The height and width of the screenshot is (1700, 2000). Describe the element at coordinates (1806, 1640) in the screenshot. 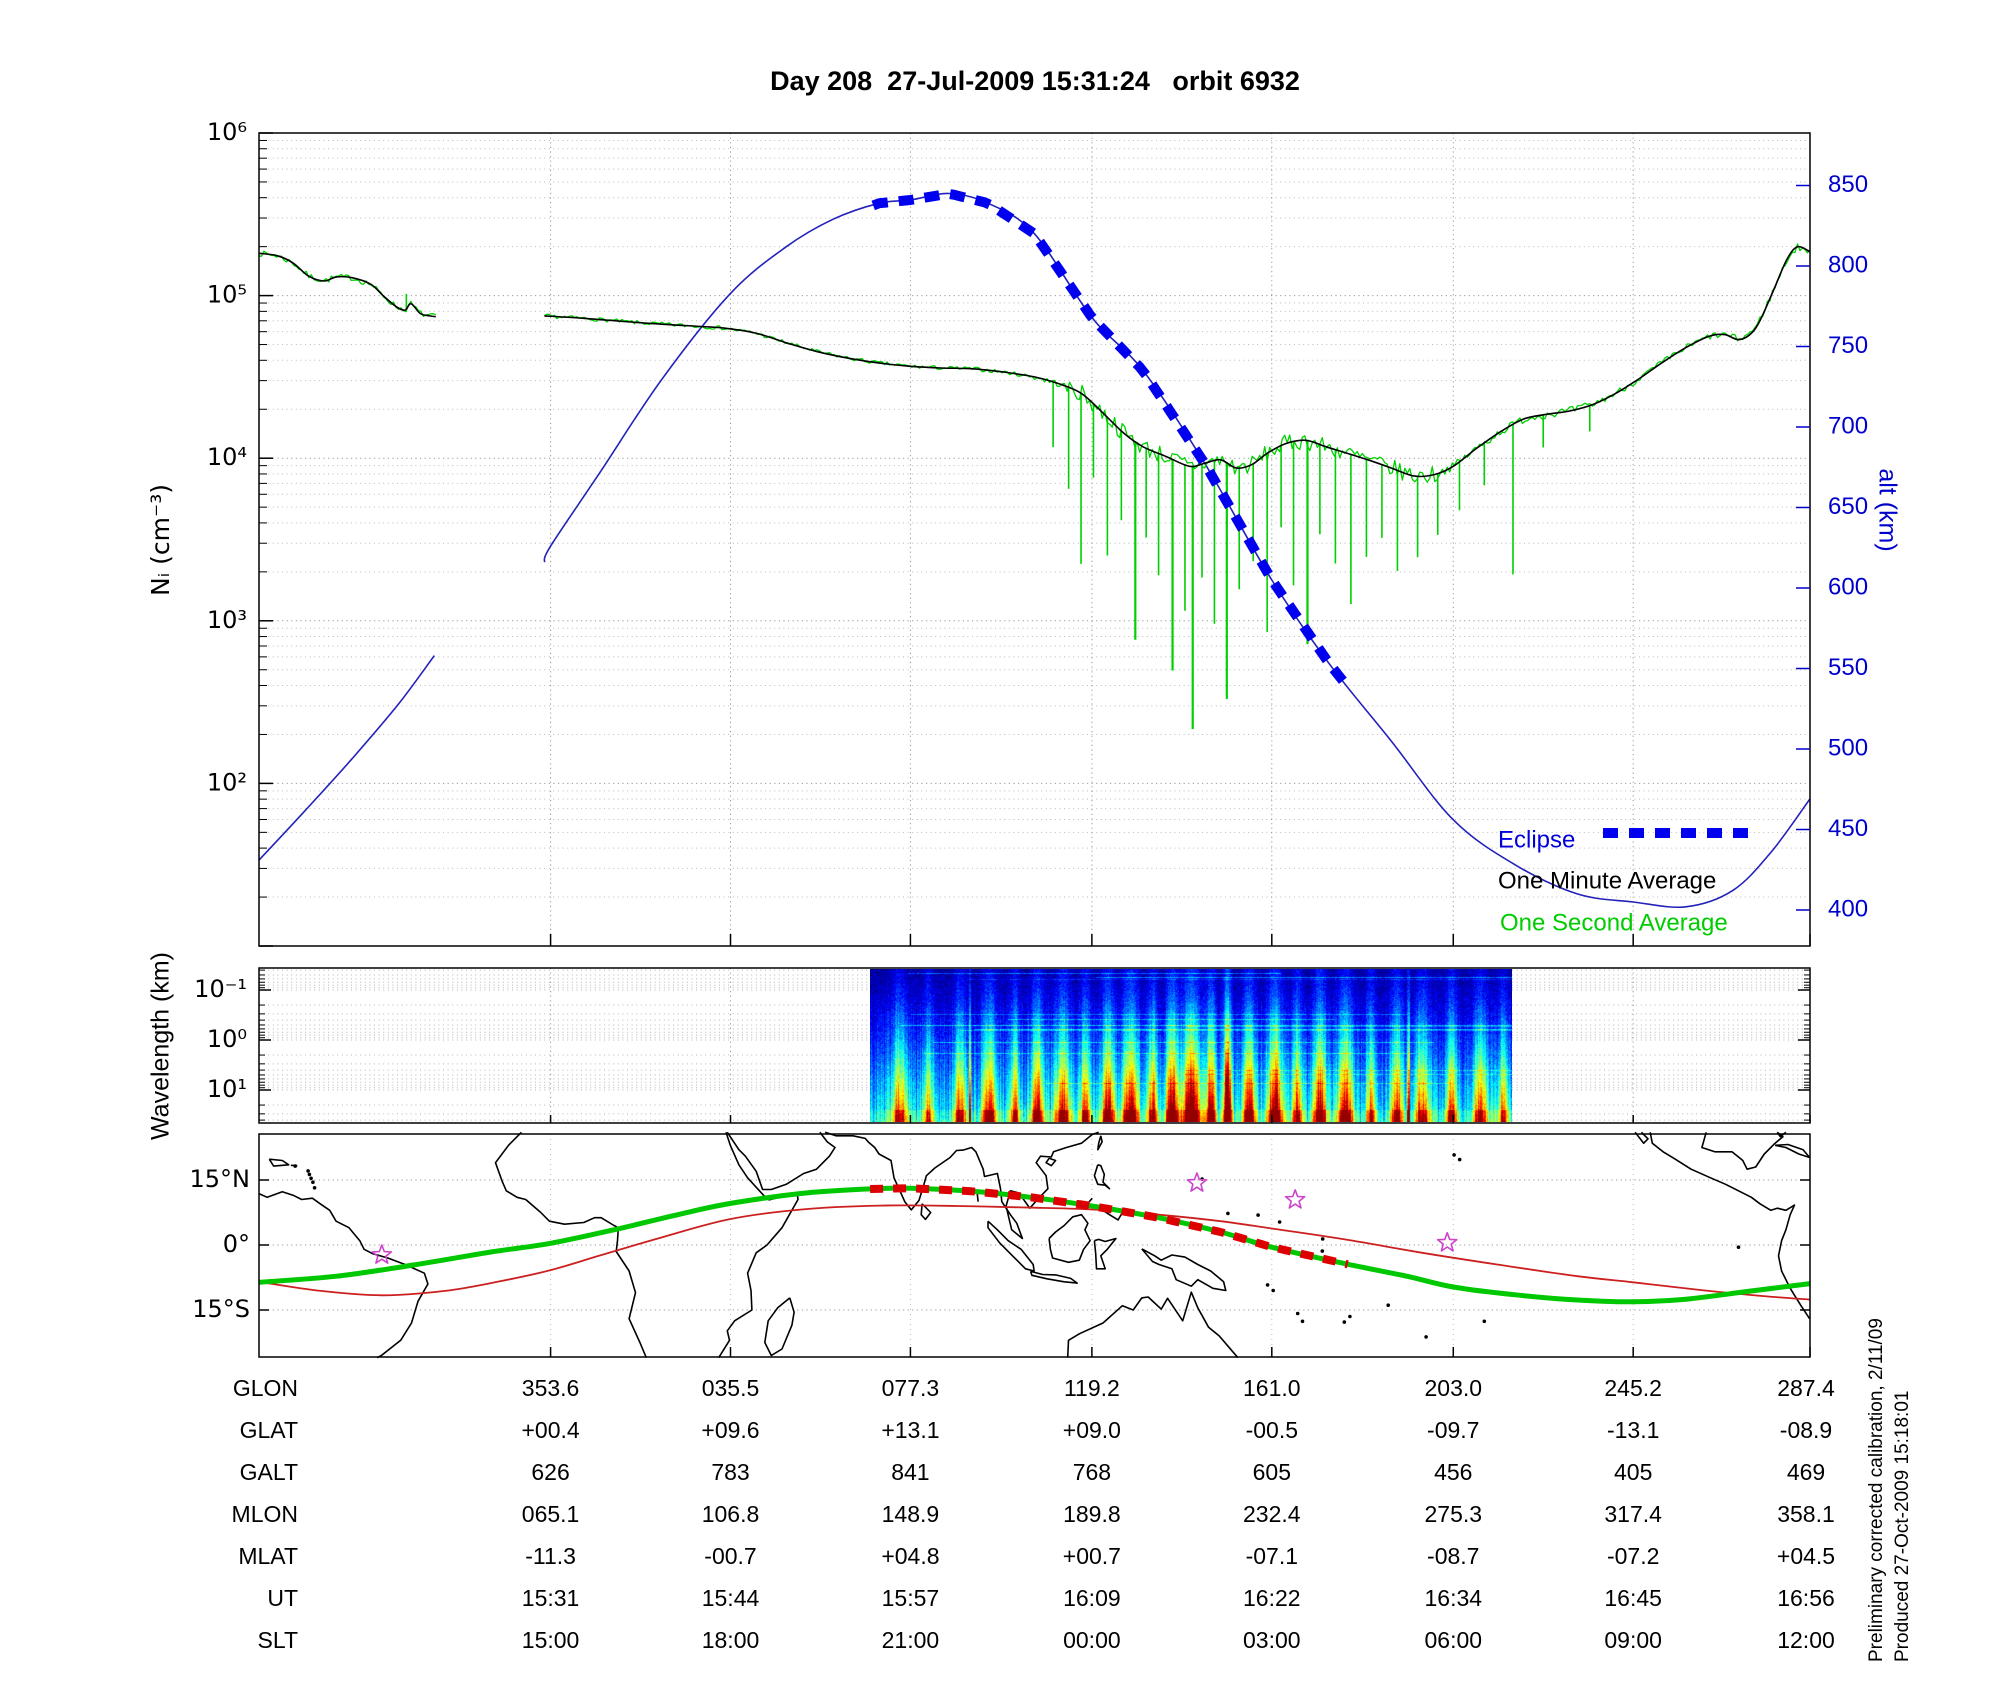

I see `table-cell: 12:00` at that location.